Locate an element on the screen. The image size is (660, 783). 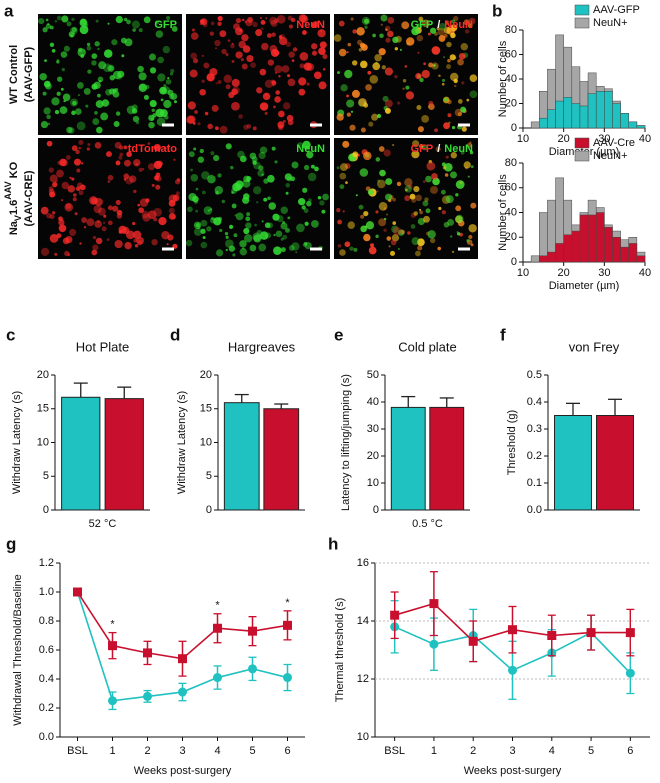
y-tick-label: 0.1 is located at coordinates (534, 483).